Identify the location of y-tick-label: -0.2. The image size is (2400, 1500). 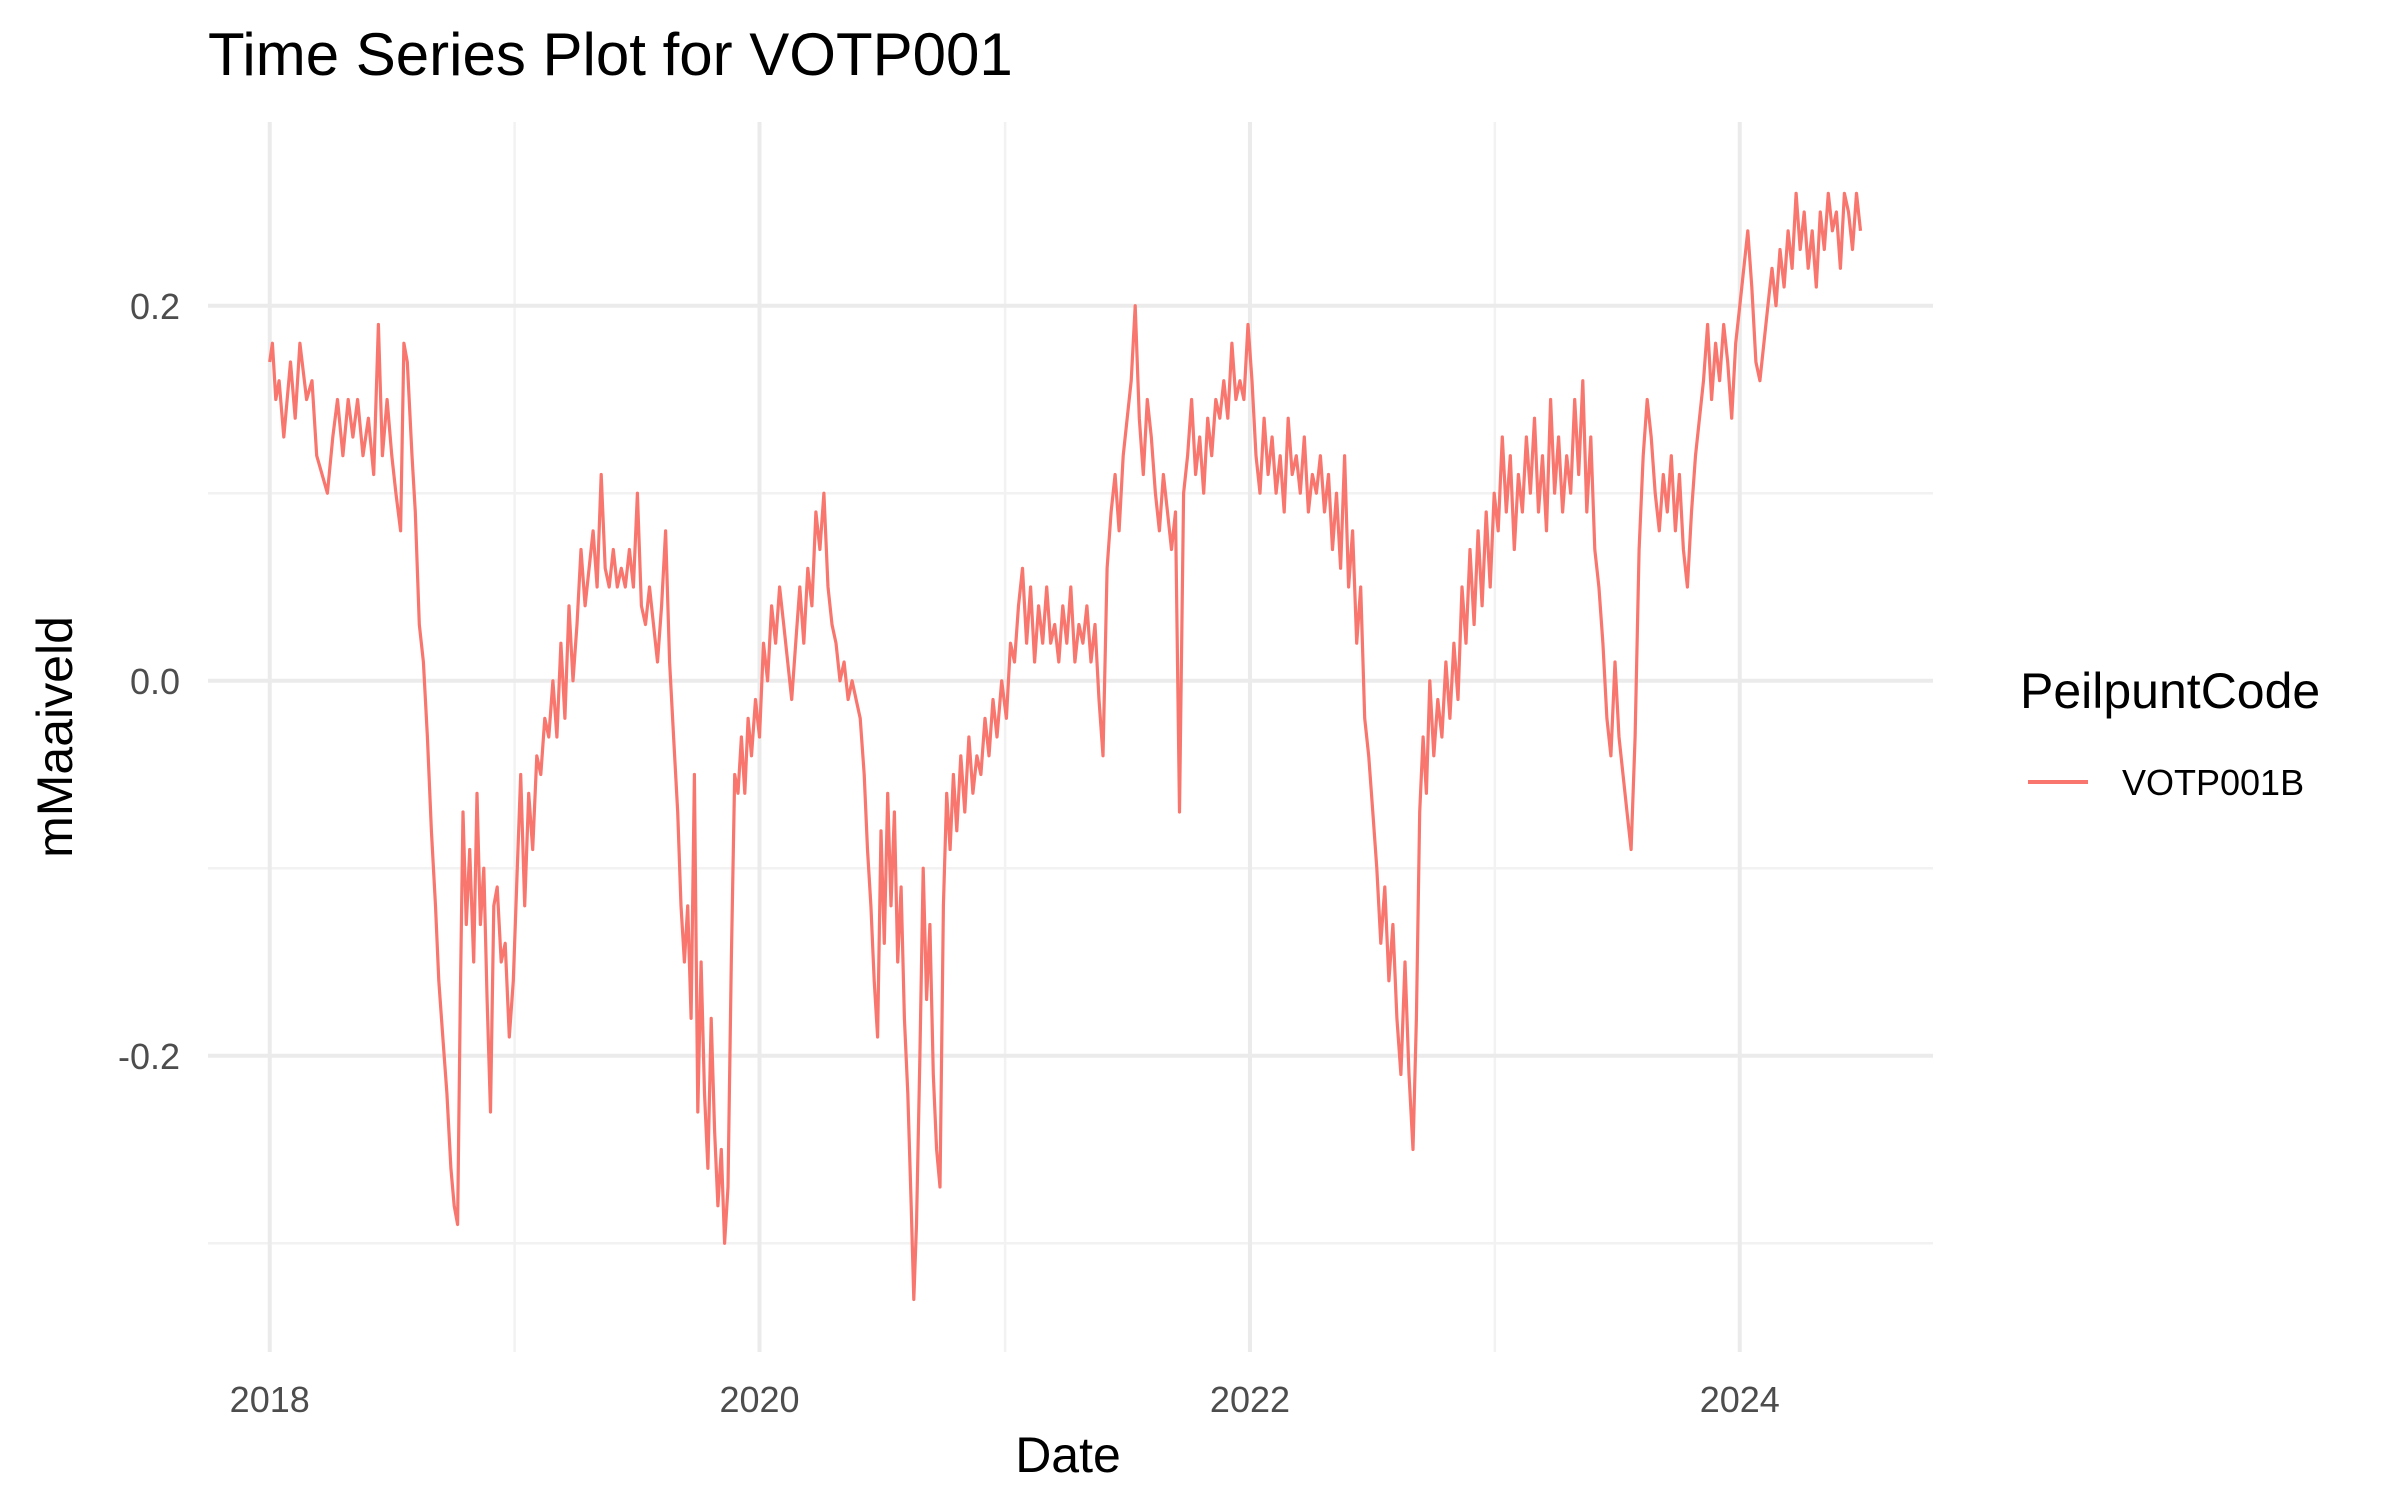
(149, 1056).